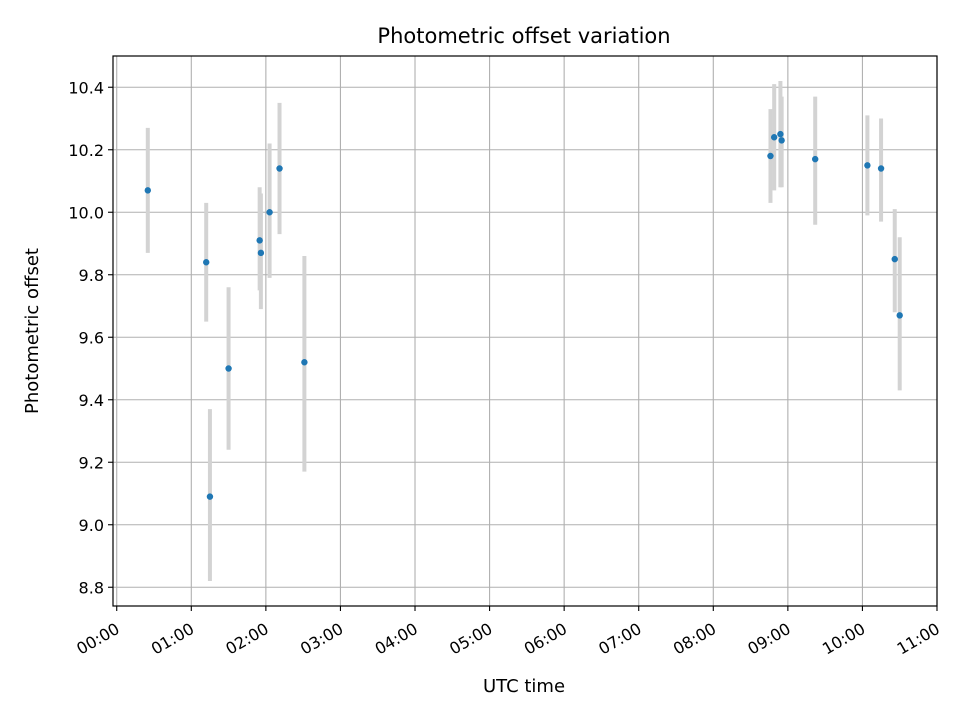  I want to click on y-tick-label: 10.4, so click(86, 87).